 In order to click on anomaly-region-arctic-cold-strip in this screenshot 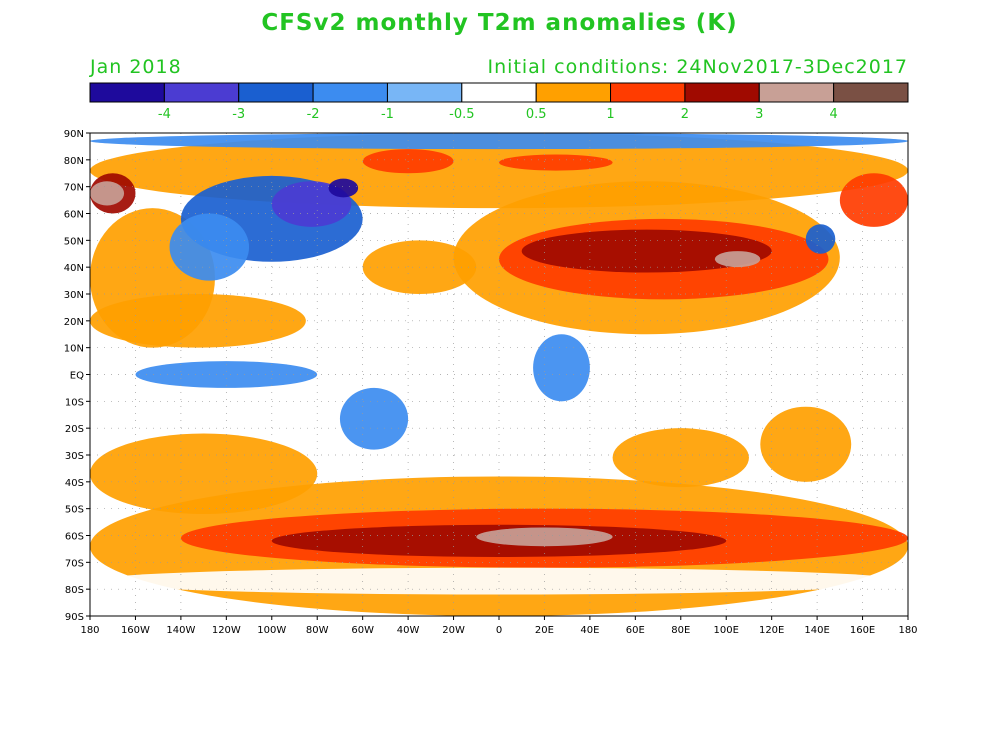, I will do `click(499, 141)`.